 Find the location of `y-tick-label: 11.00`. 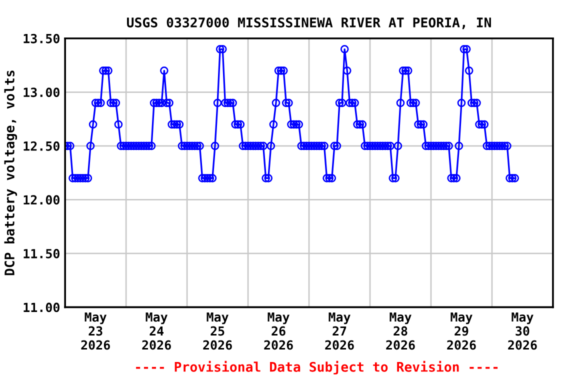

y-tick-label: 11.00 is located at coordinates (42, 307).